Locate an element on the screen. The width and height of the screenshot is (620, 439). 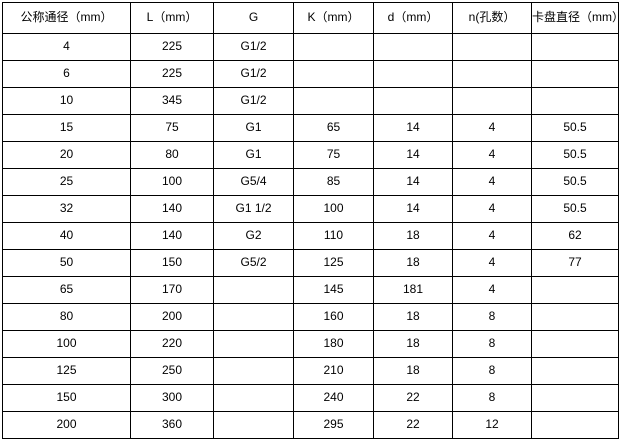
table-row: 6 225 G1/2 is located at coordinates (310, 74).